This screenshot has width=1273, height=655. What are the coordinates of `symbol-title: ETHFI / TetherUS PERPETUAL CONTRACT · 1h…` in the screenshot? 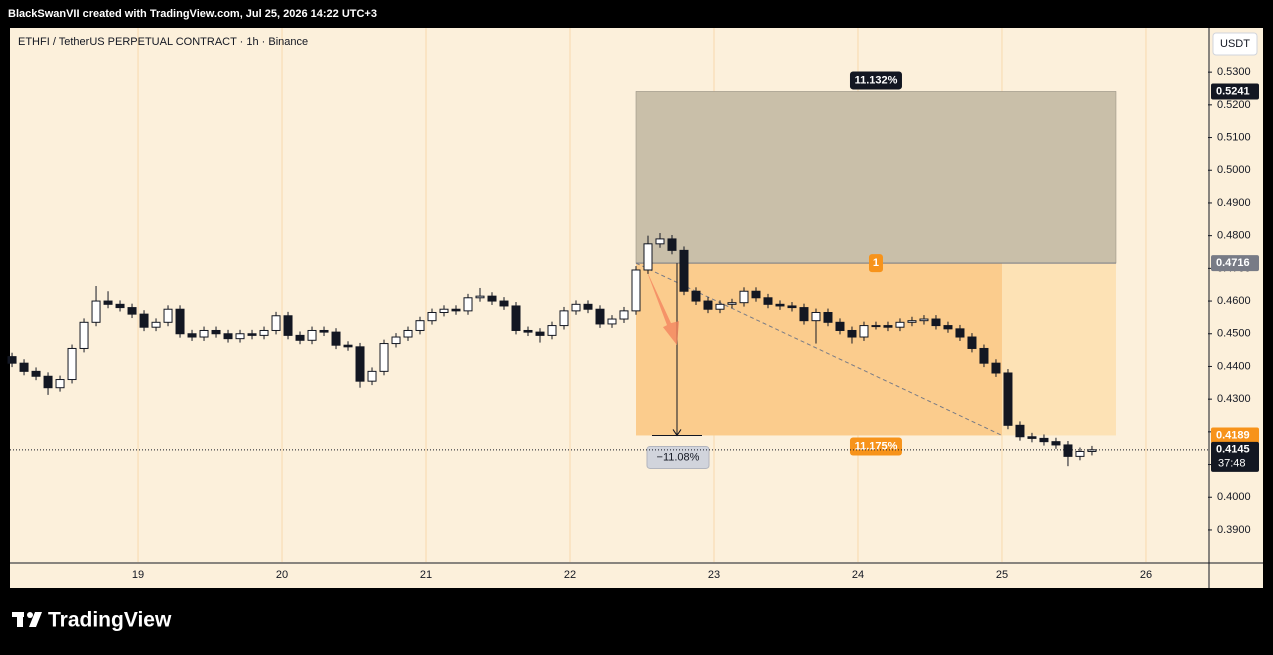 It's located at (163, 42).